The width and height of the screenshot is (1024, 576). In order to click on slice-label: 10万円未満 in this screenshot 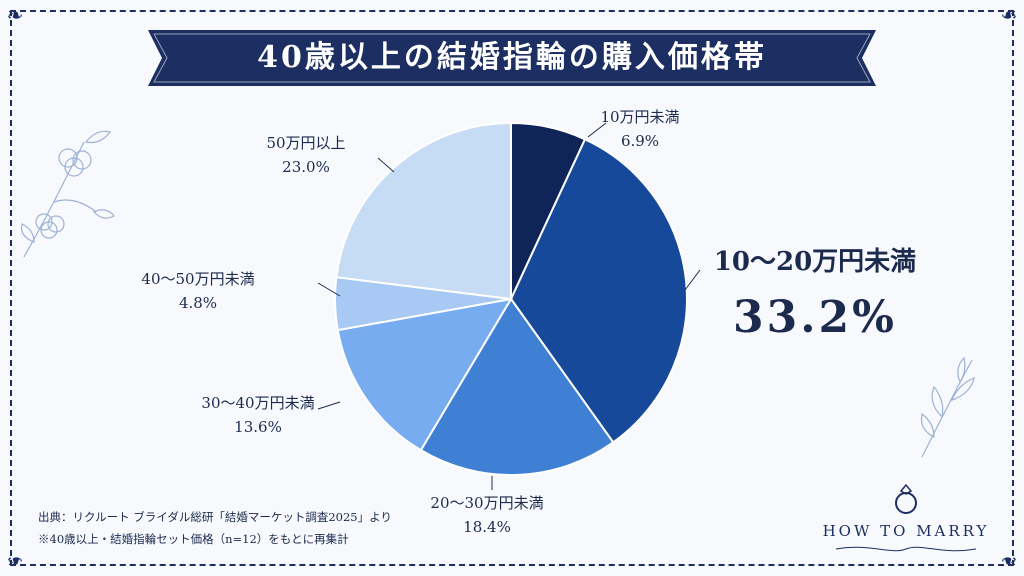, I will do `click(639, 117)`.